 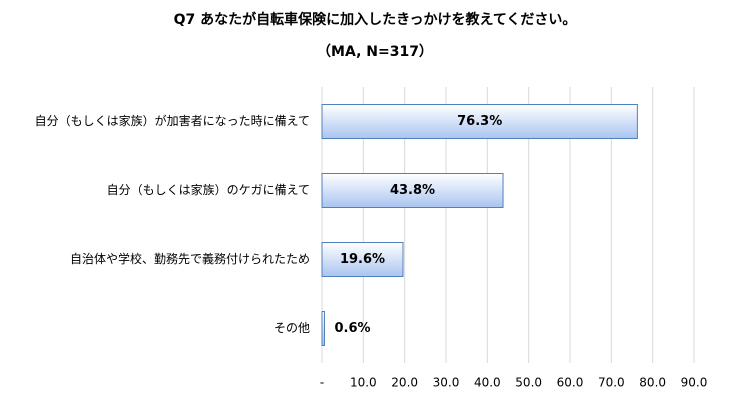 What do you see at coordinates (694, 383) in the screenshot?
I see `x-tick-label: 90.0` at bounding box center [694, 383].